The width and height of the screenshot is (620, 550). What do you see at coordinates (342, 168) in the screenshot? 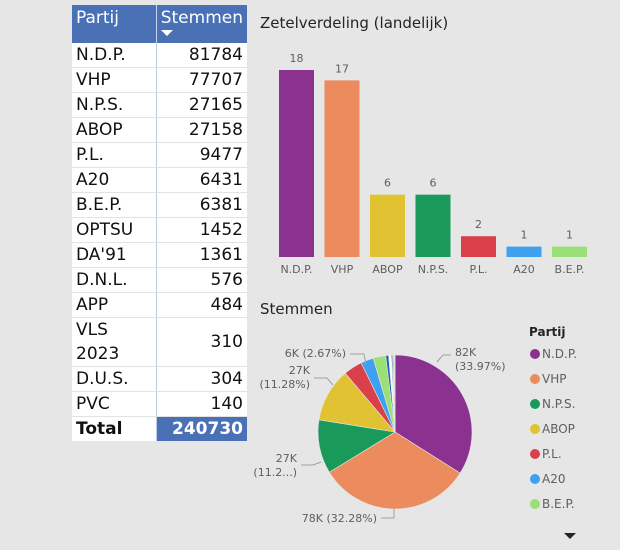
I see `bar-vhp` at bounding box center [342, 168].